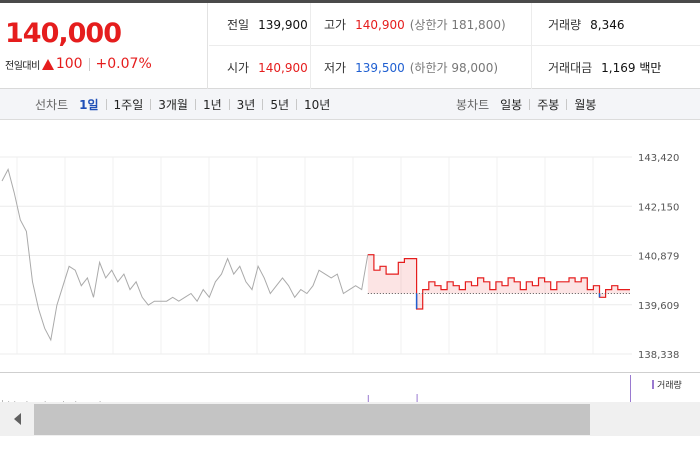 This screenshot has height=450, width=700. I want to click on tab-5y: 5년, so click(280, 105).